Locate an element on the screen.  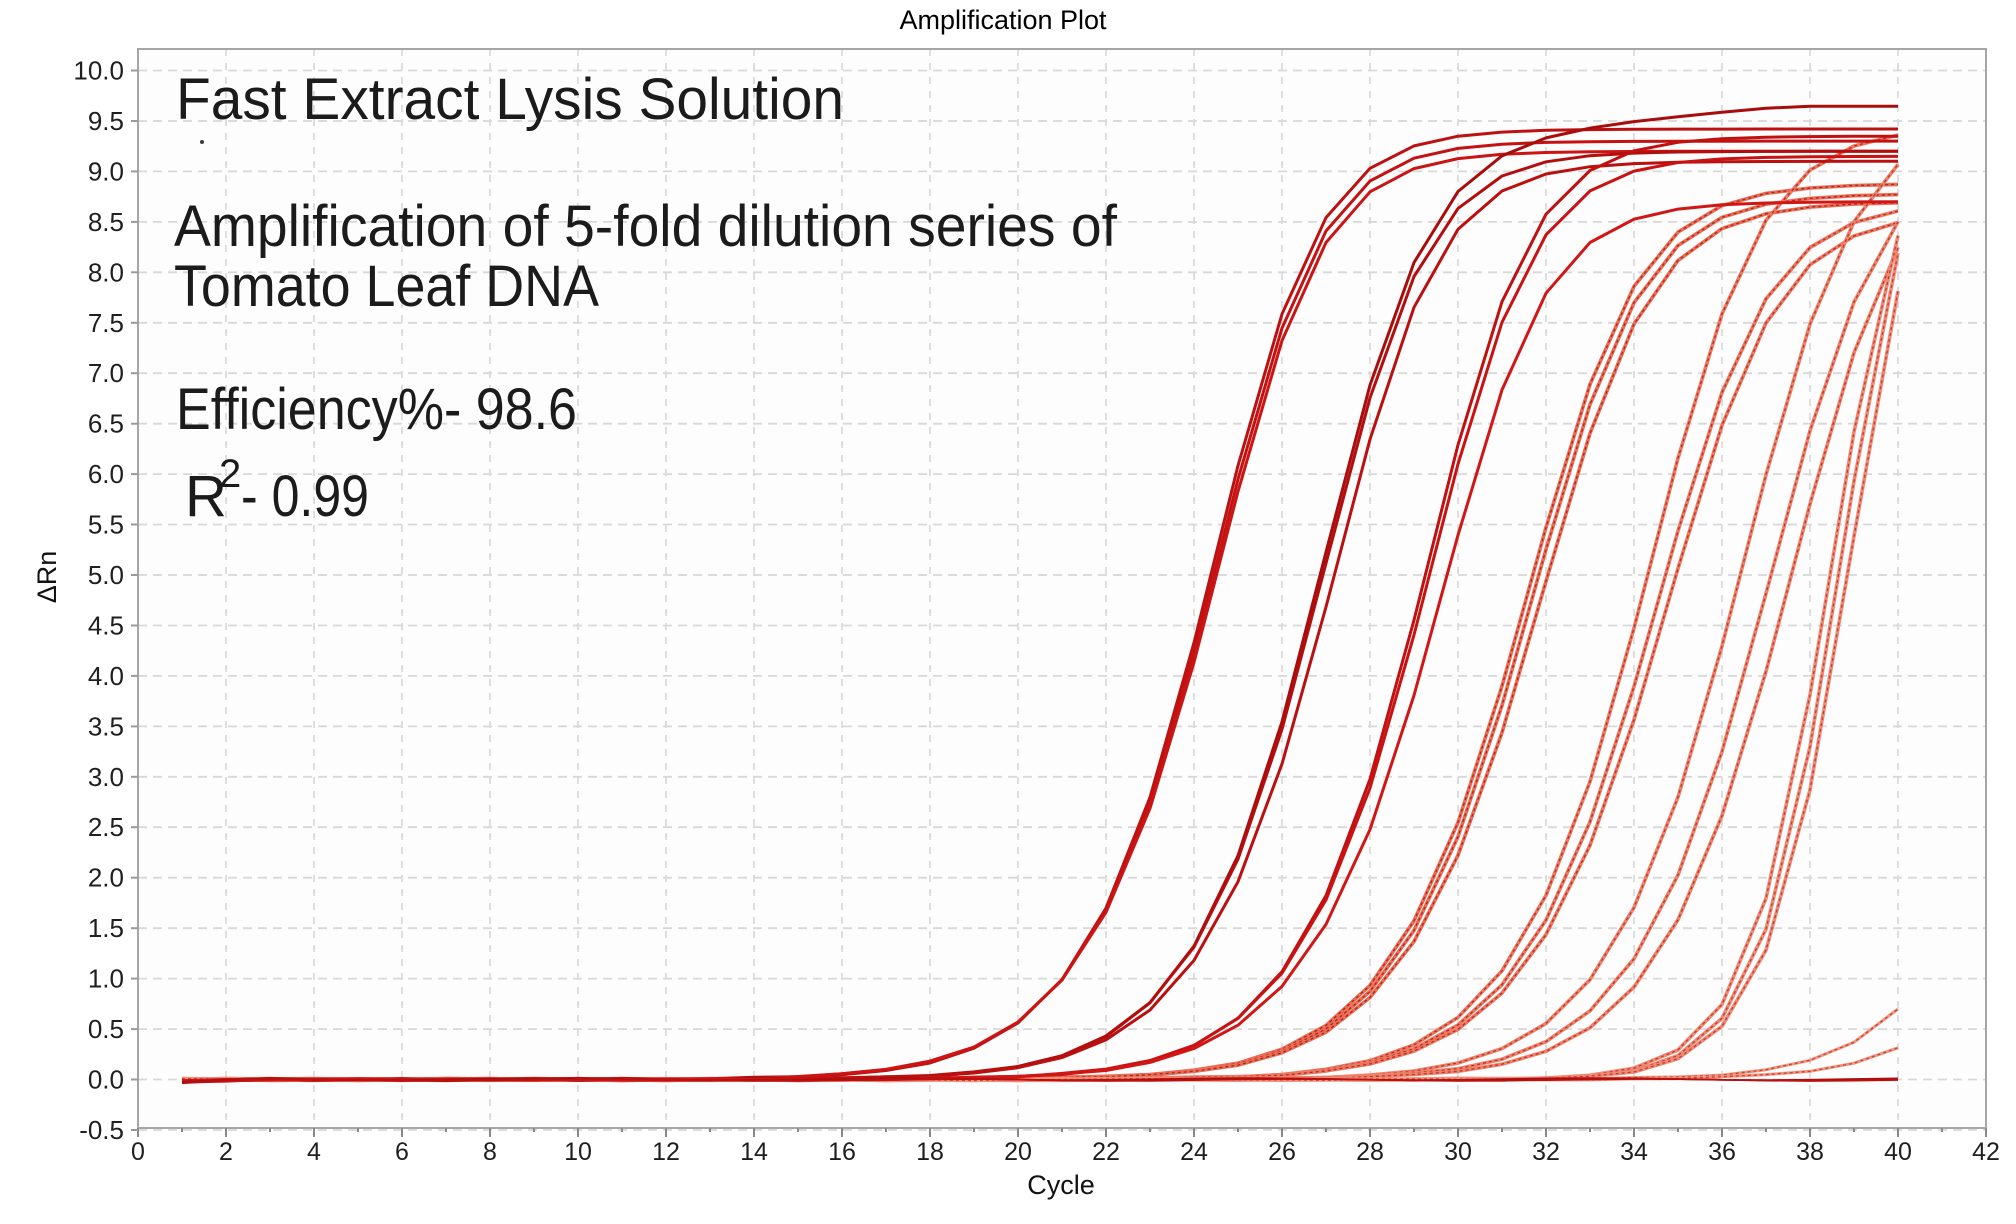
svg-text: 38 is located at coordinates (1810, 1152).